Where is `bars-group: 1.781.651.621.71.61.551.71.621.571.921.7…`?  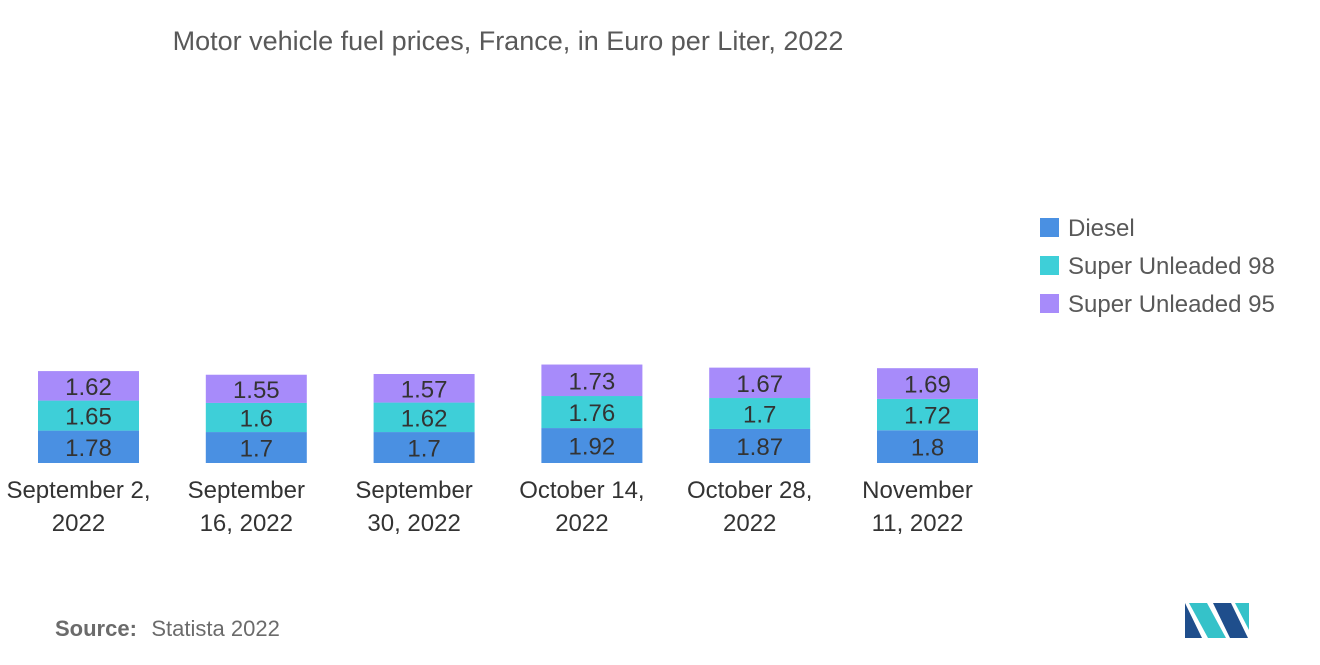
bars-group: 1.781.651.621.71.61.551.71.621.571.921.7… is located at coordinates (508, 413).